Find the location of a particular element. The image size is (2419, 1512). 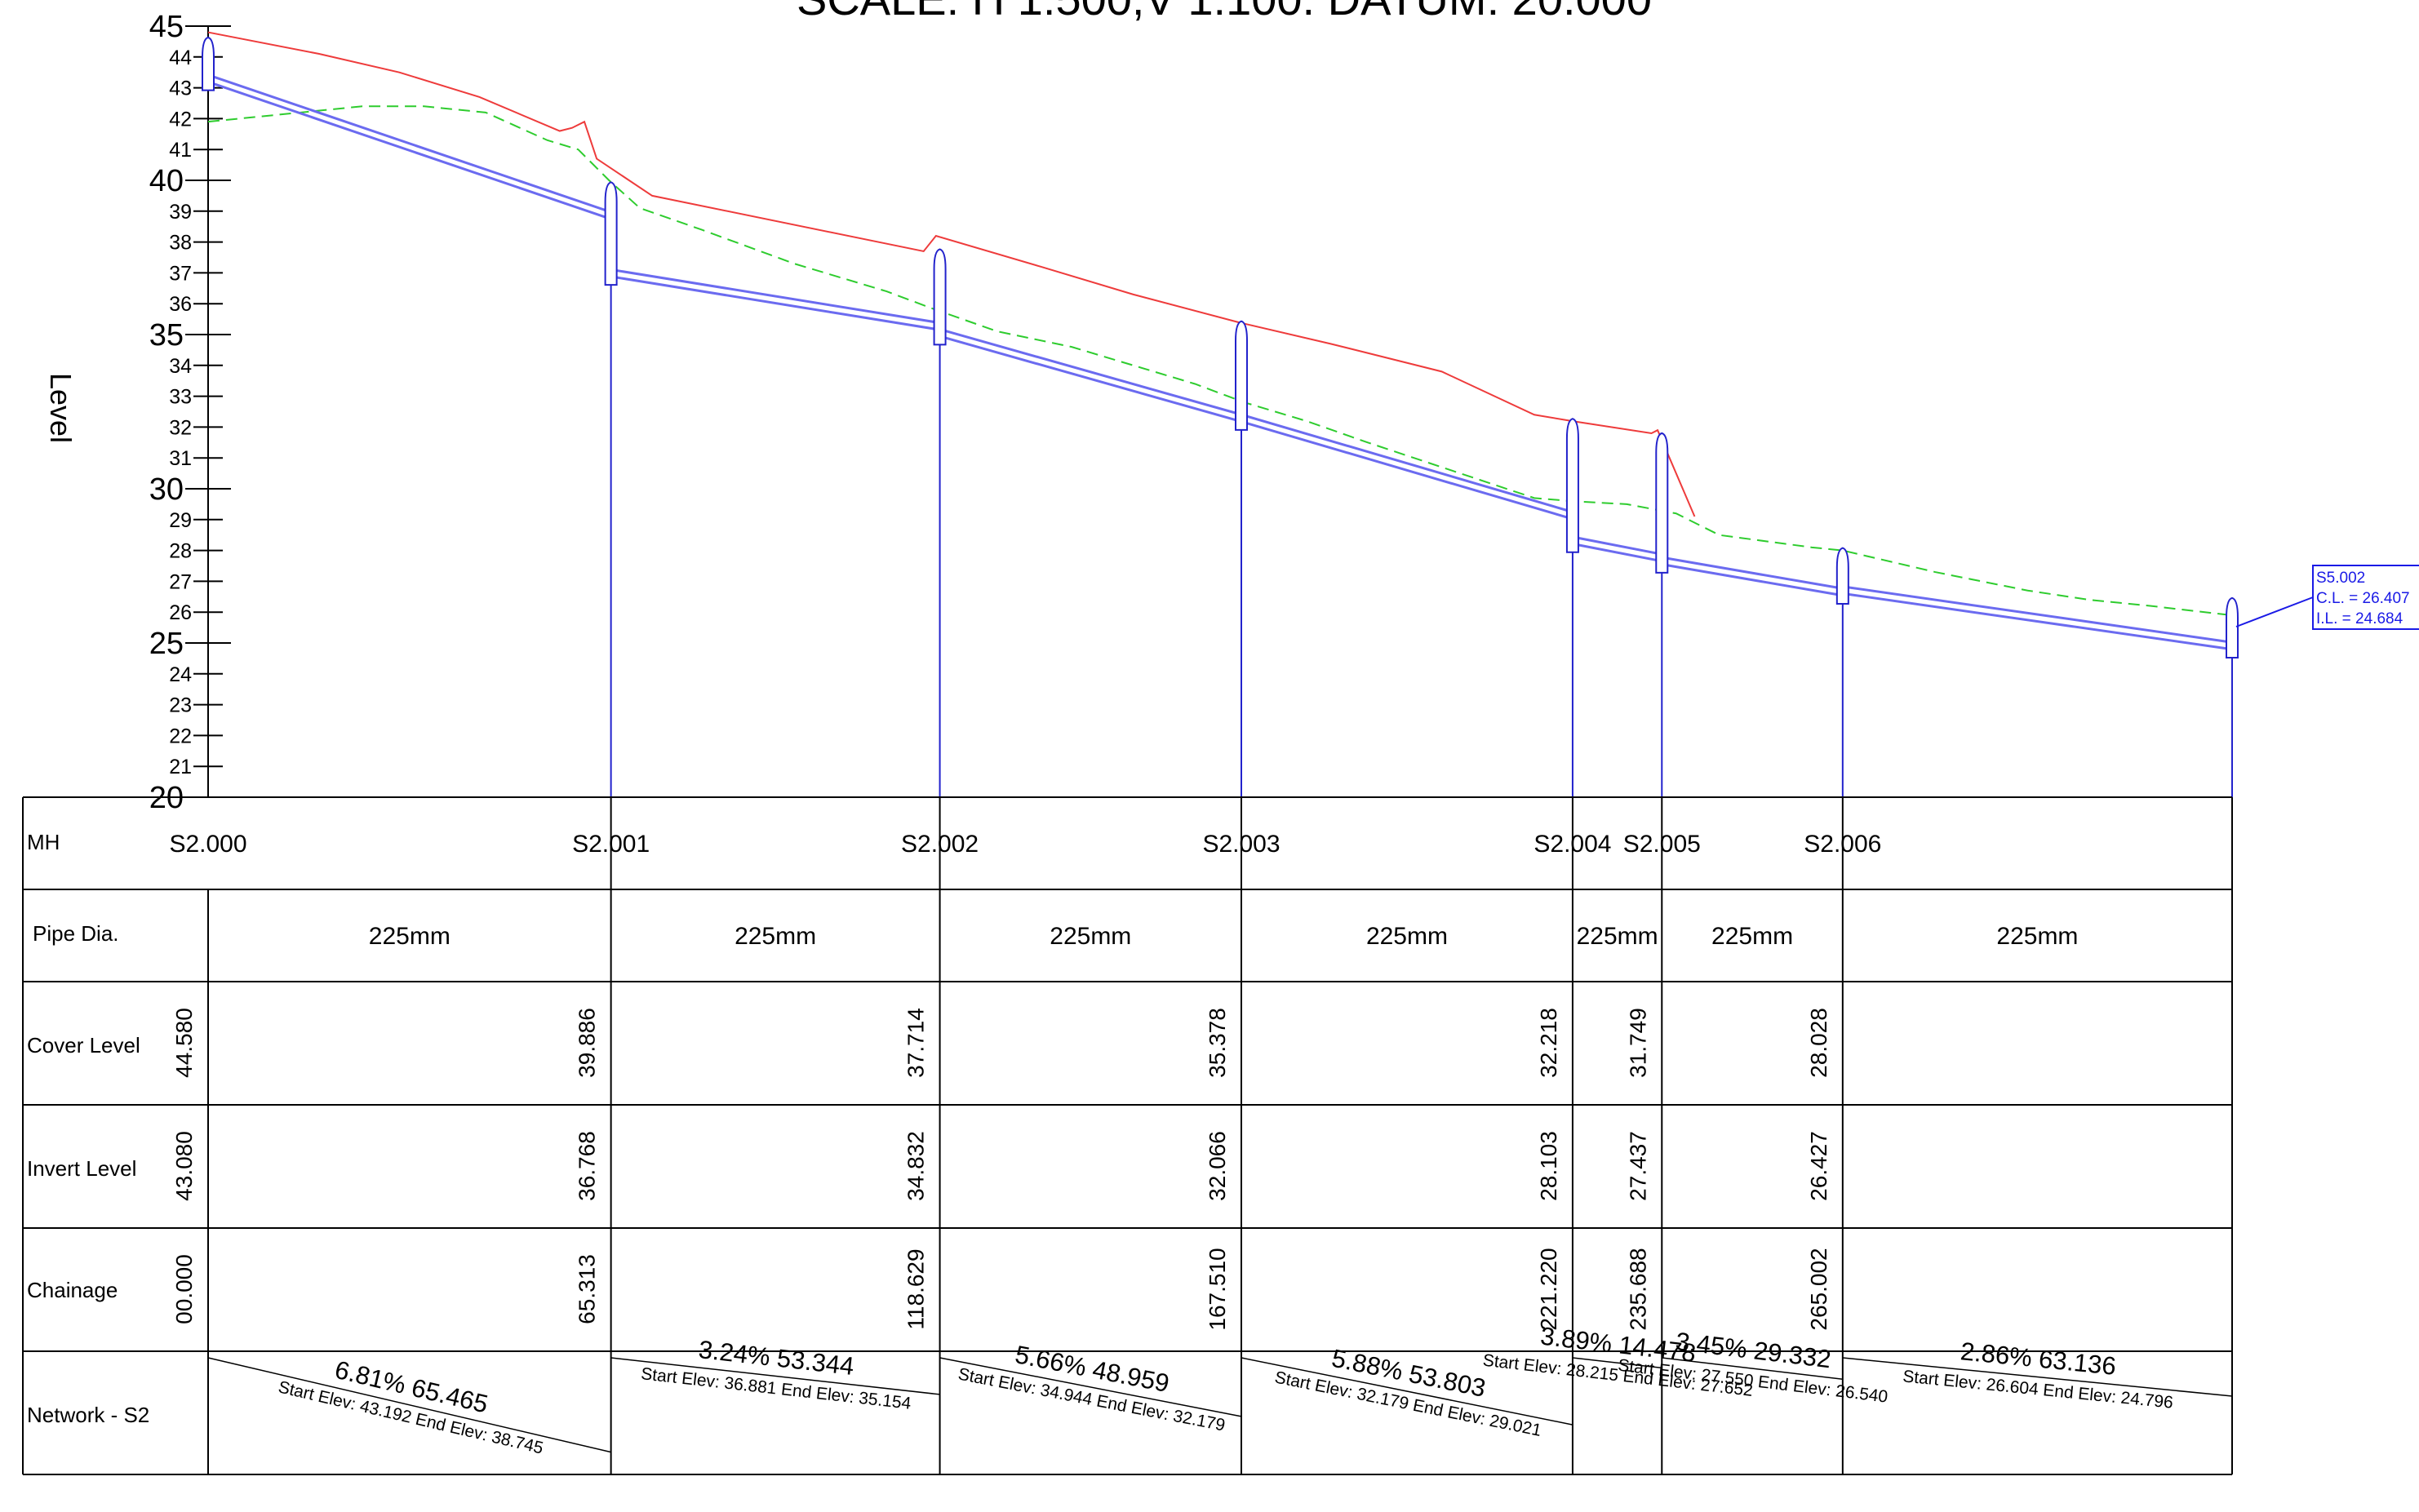

table-row-label: MH is located at coordinates (43, 842).